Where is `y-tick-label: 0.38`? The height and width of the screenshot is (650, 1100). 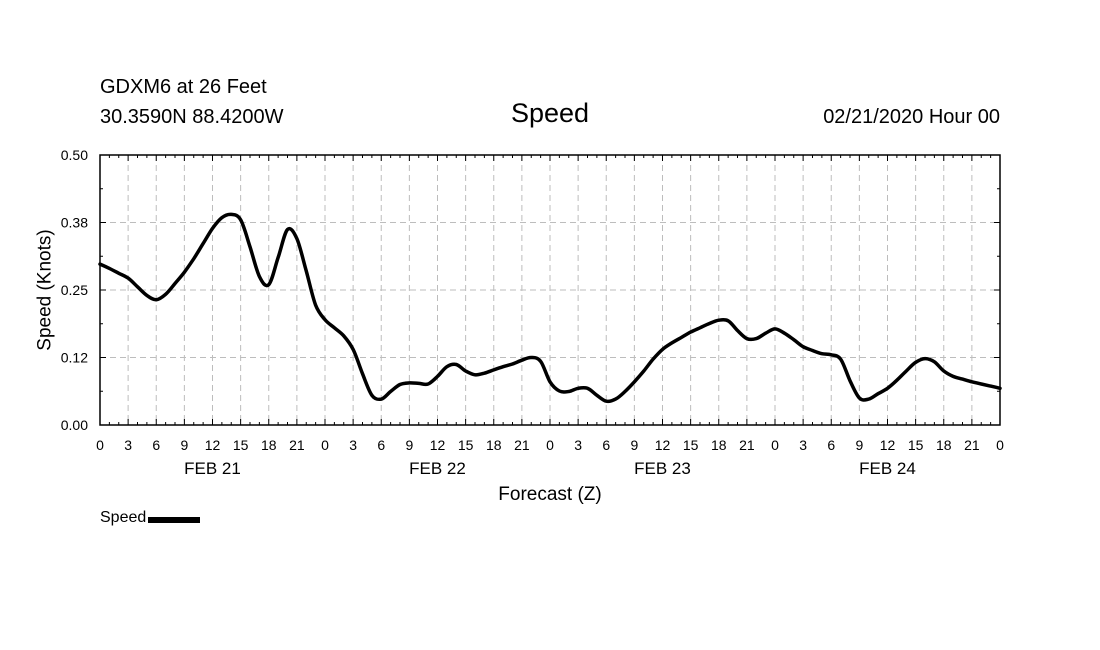
y-tick-label: 0.38 is located at coordinates (74, 223).